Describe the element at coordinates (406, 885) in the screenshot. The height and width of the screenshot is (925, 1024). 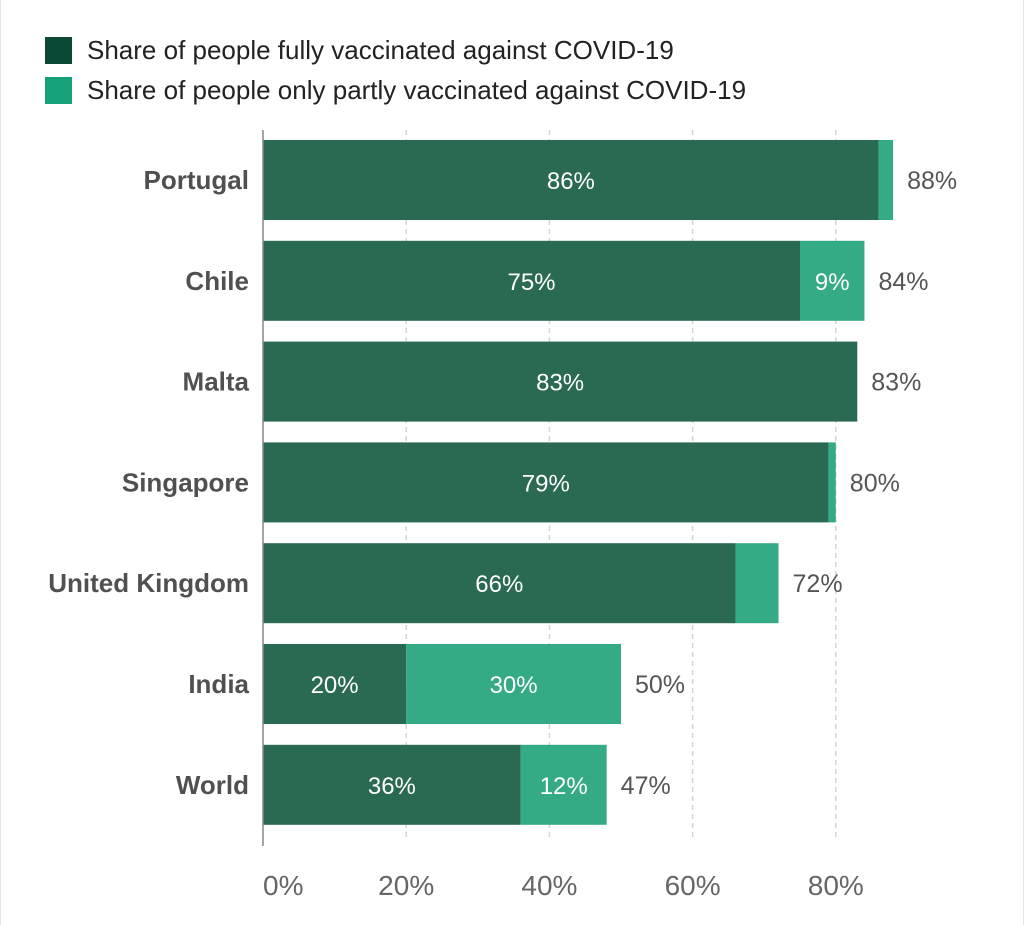
I see `x-tick-label: 20%` at that location.